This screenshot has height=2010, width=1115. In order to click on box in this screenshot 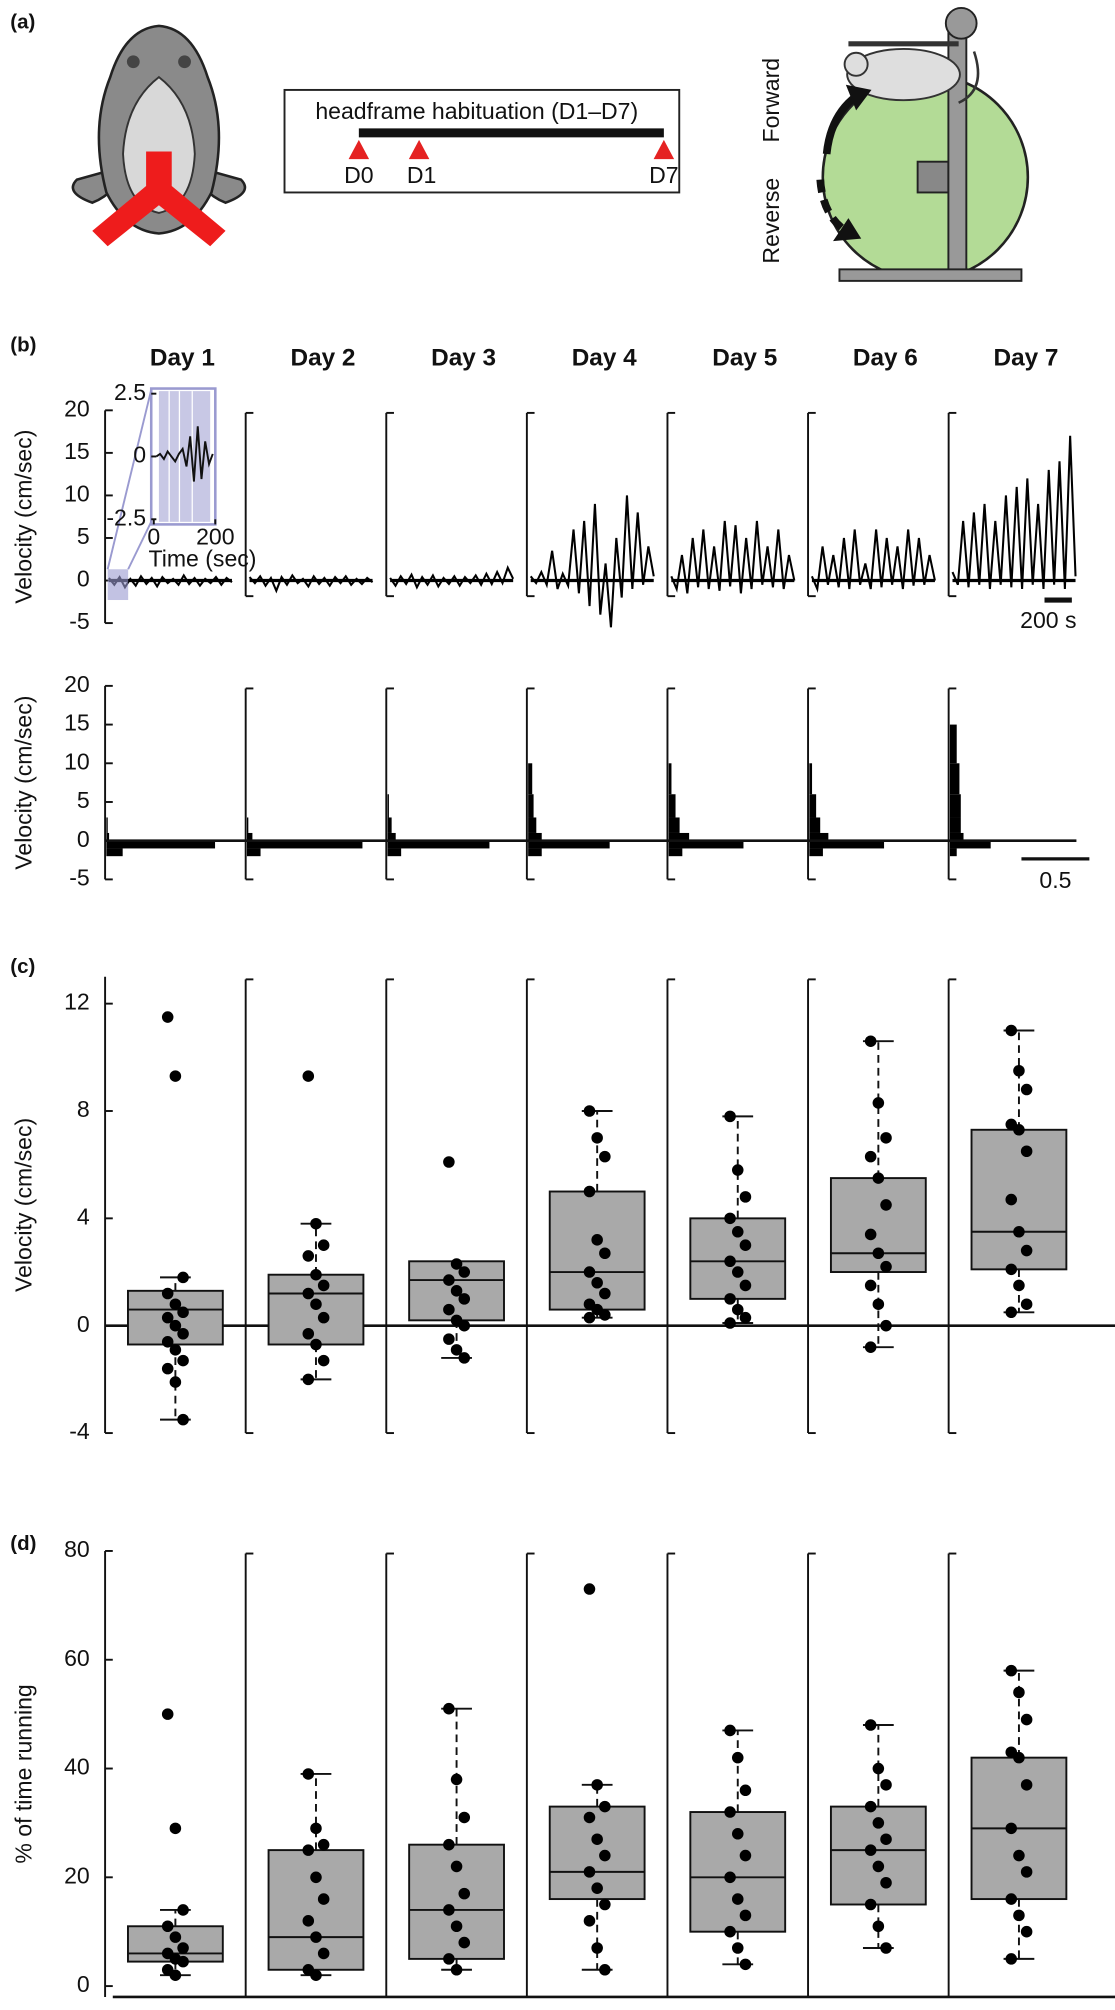, I will do `click(175, 1317)`.